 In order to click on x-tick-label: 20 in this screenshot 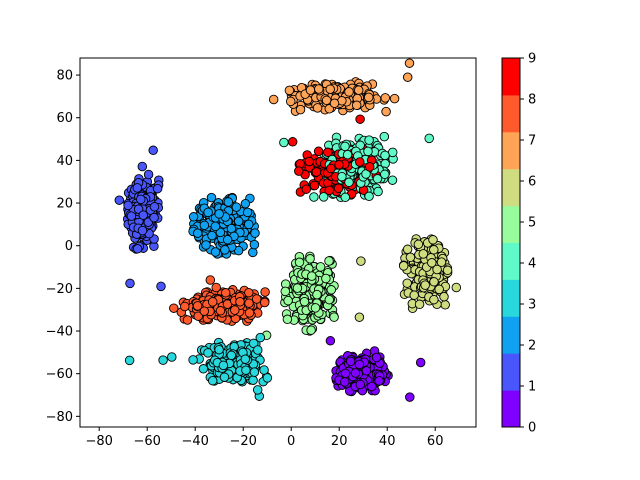, I will do `click(339, 441)`.